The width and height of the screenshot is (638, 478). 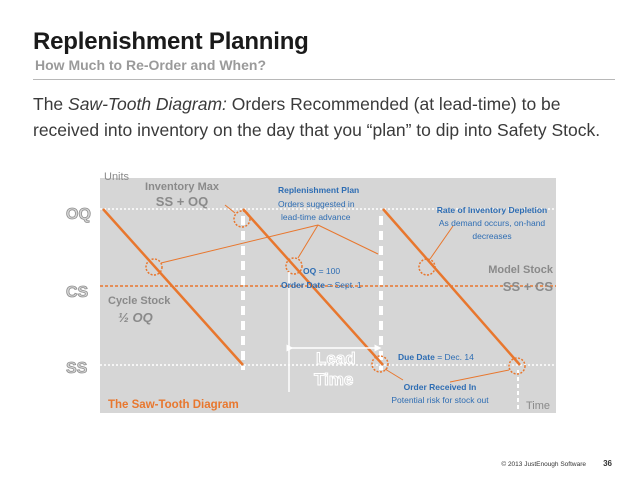 I want to click on replenishment-plan-title: Replenishment Plan, so click(x=318, y=190).